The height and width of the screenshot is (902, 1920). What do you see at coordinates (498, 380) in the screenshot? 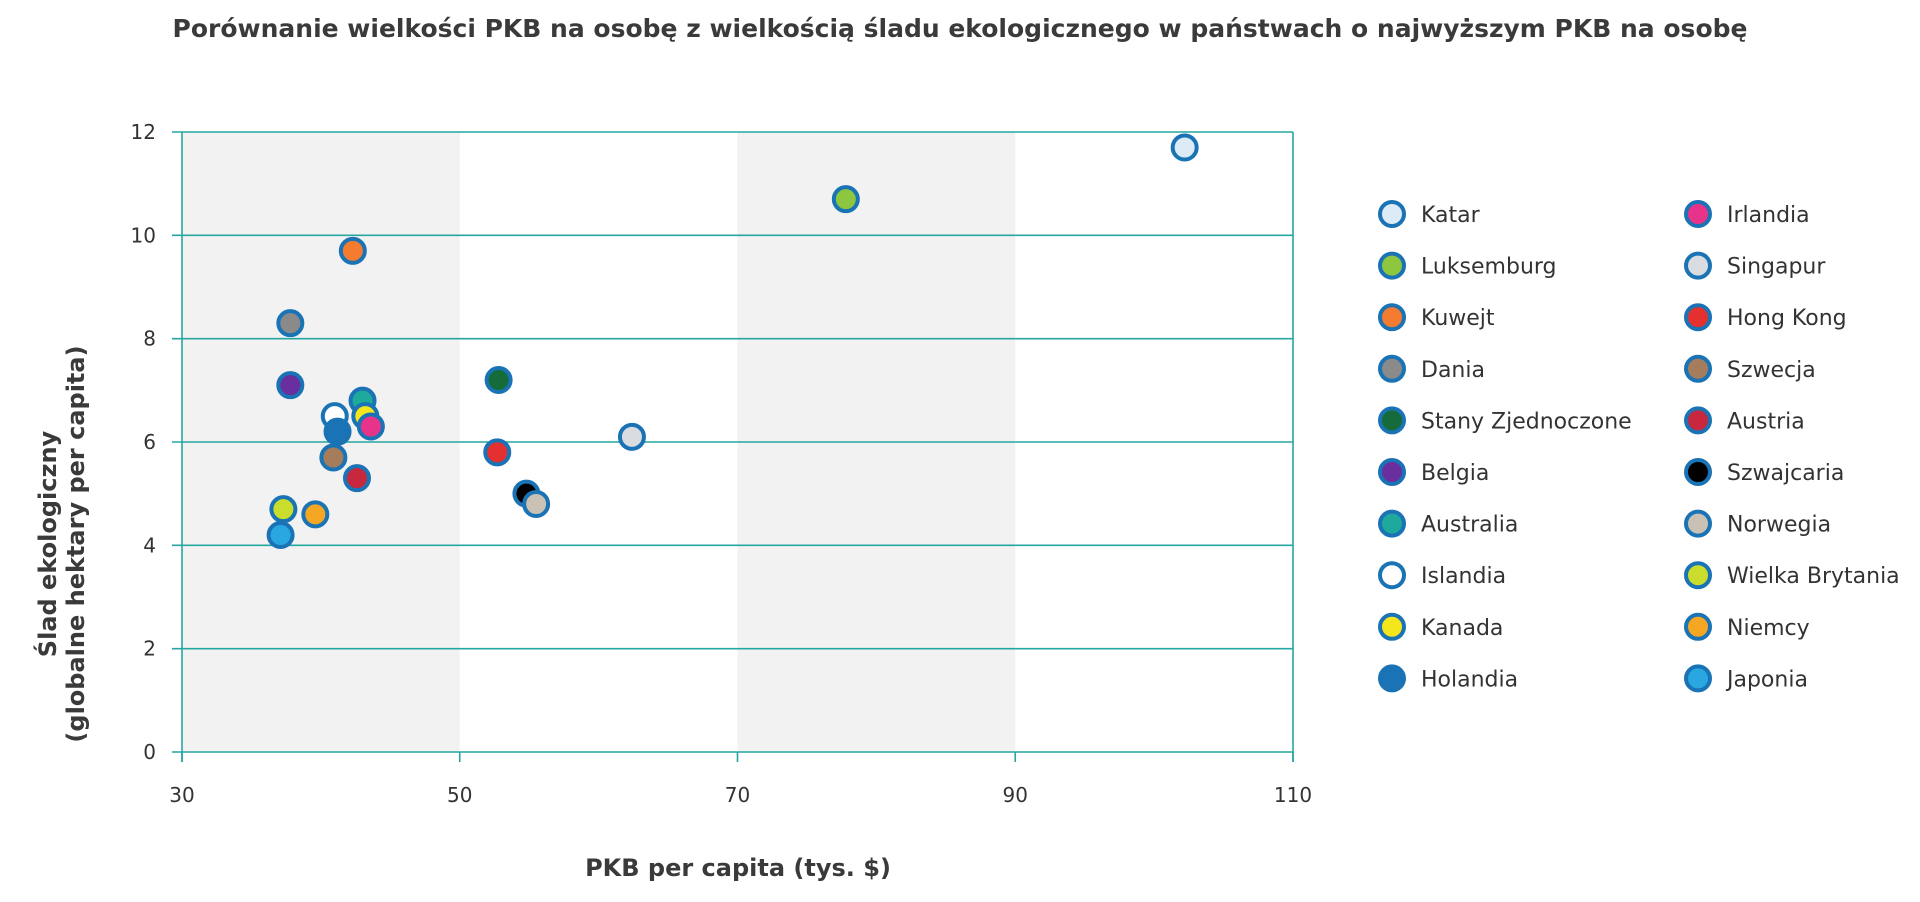
I see `point-stany-zjednoczone` at bounding box center [498, 380].